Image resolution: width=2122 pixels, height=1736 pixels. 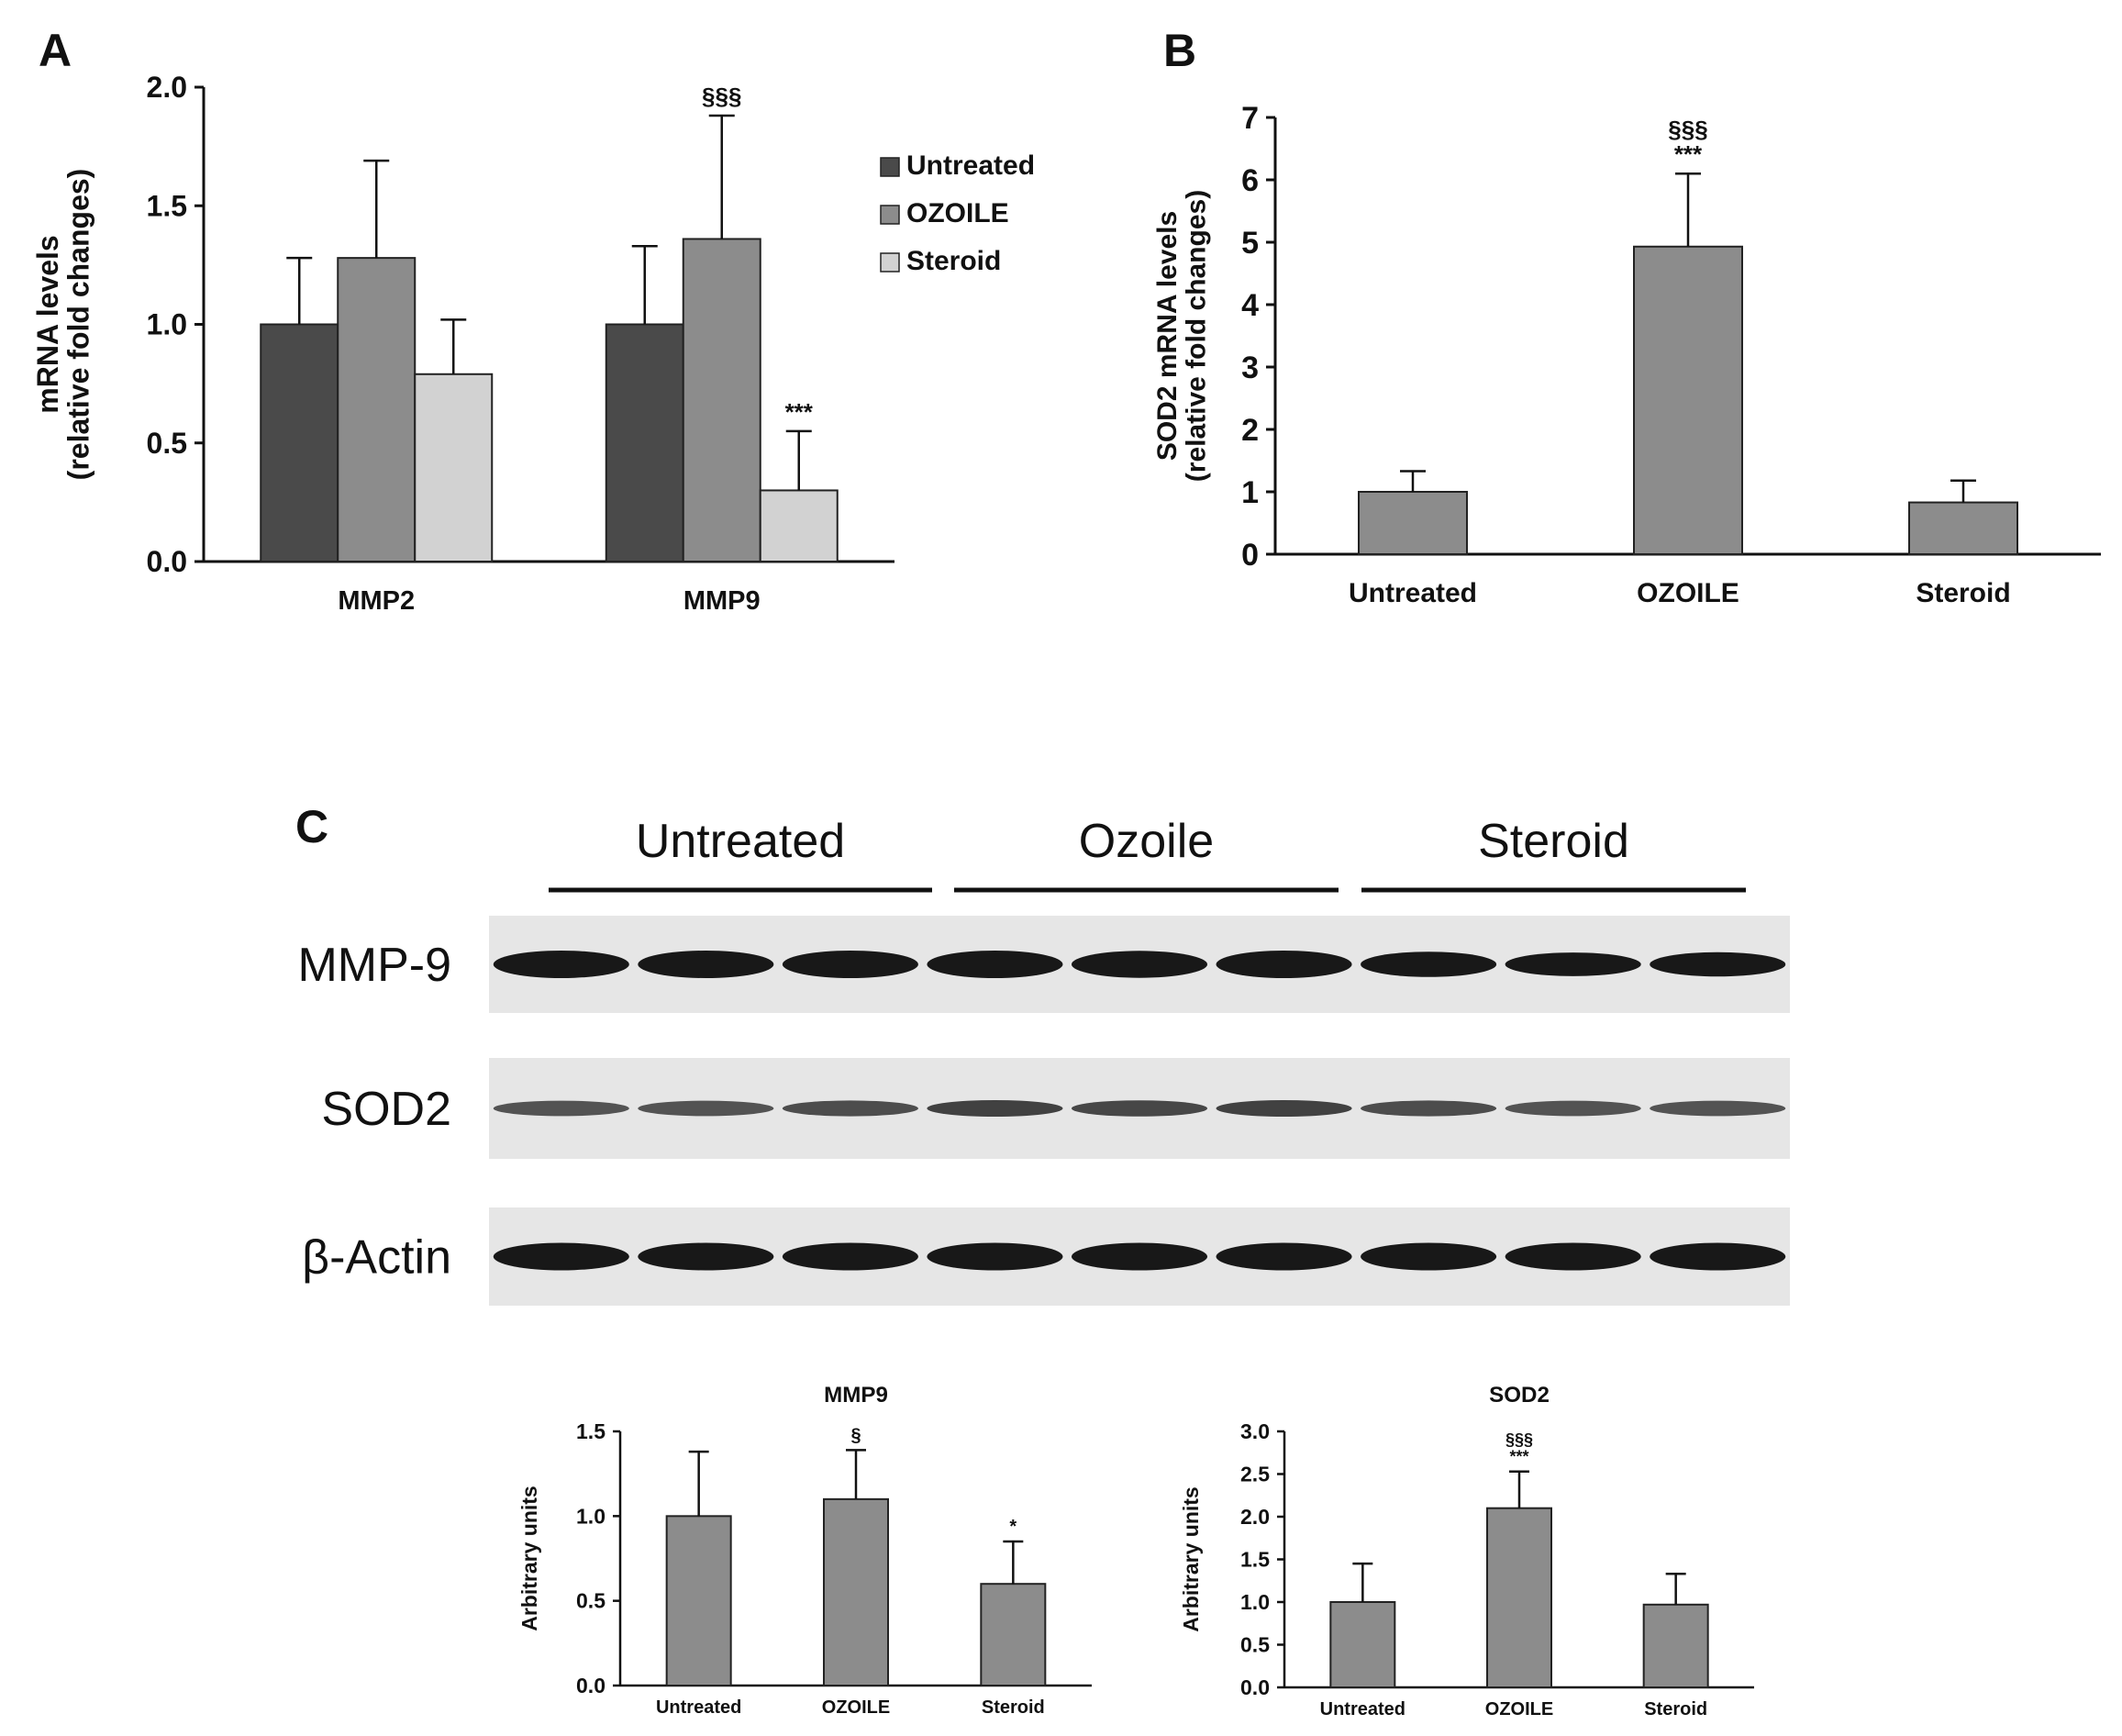 I want to click on blot-row-label: β-Actin, so click(x=376, y=1258).